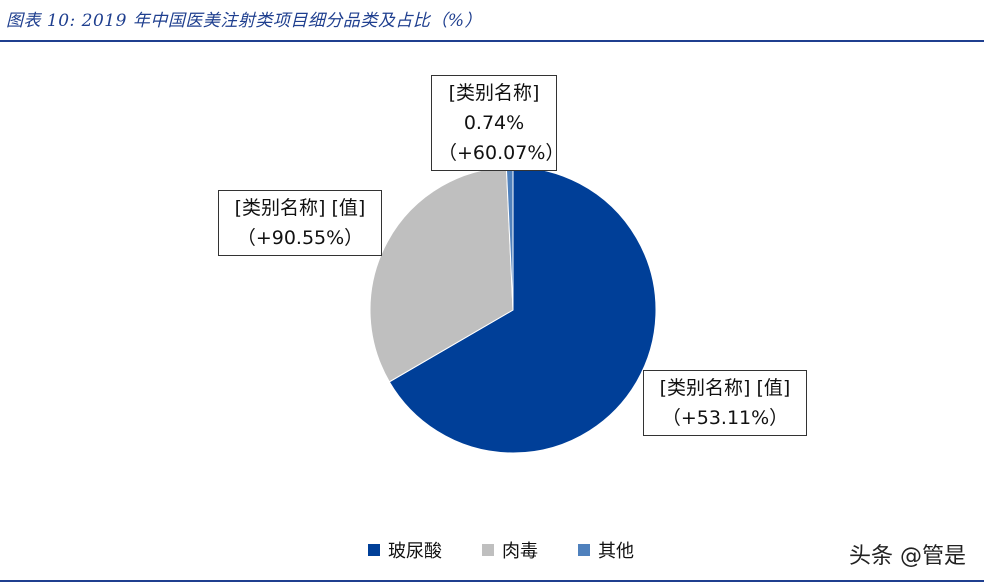 The width and height of the screenshot is (984, 585). What do you see at coordinates (494, 123) in the screenshot?
I see `data-label-other-line2: 0.74%` at bounding box center [494, 123].